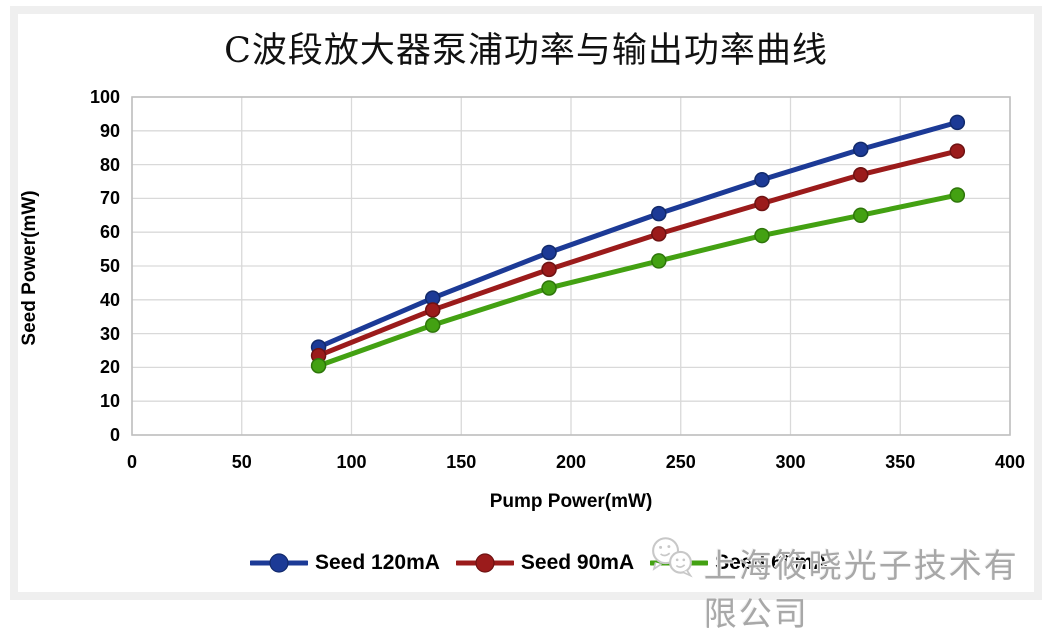  I want to click on y-tick-label: 20, so click(109, 367).